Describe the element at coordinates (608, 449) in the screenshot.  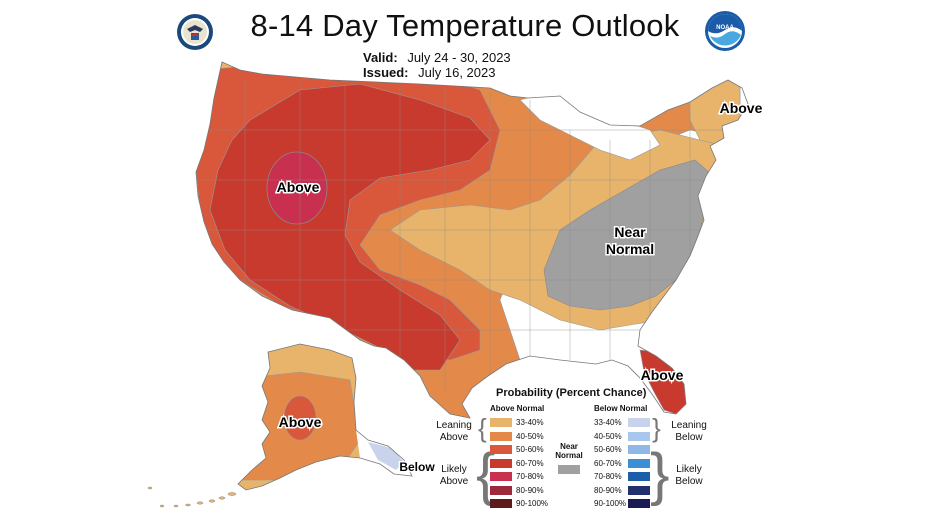
I see `legend-range-below: 50-60%` at that location.